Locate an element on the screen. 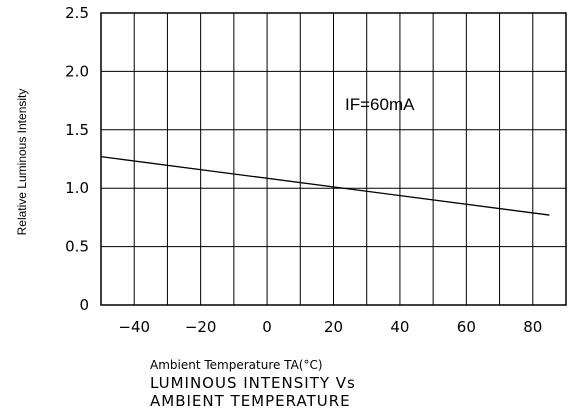 This screenshot has width=569, height=416. y-tick-label: 1.5 is located at coordinates (77, 130).